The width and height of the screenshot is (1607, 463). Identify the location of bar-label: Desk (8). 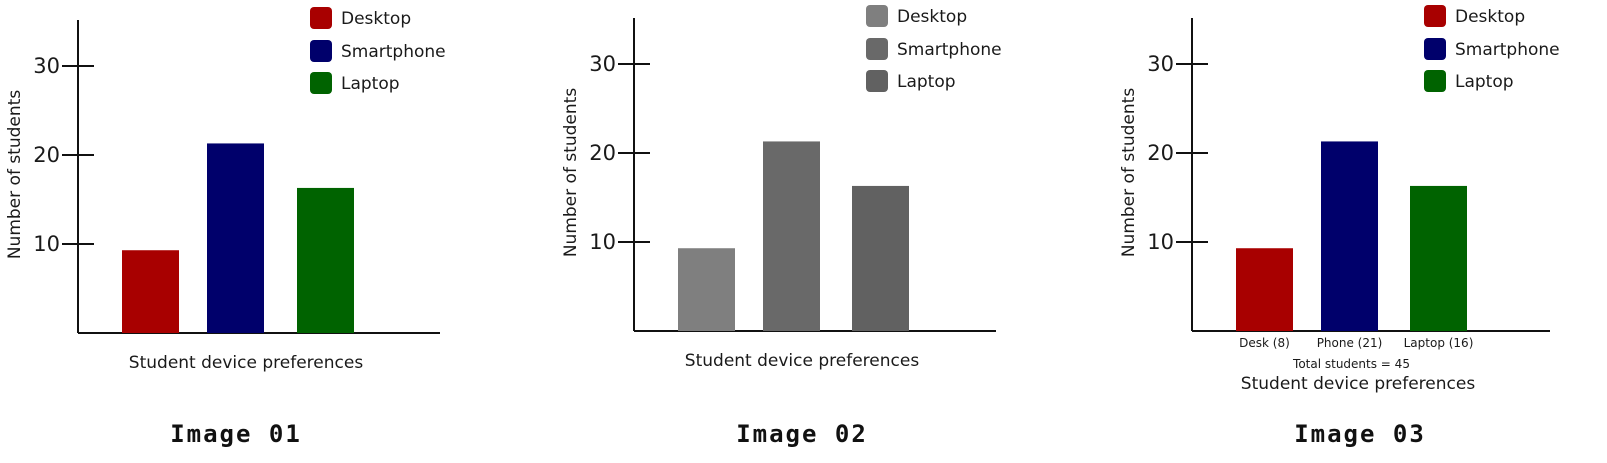
(1264, 343).